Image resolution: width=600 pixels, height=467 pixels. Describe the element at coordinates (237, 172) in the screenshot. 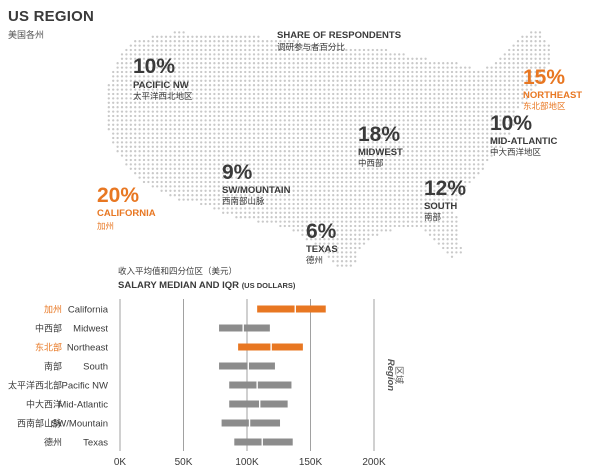

I see `region-pct: 9%` at that location.